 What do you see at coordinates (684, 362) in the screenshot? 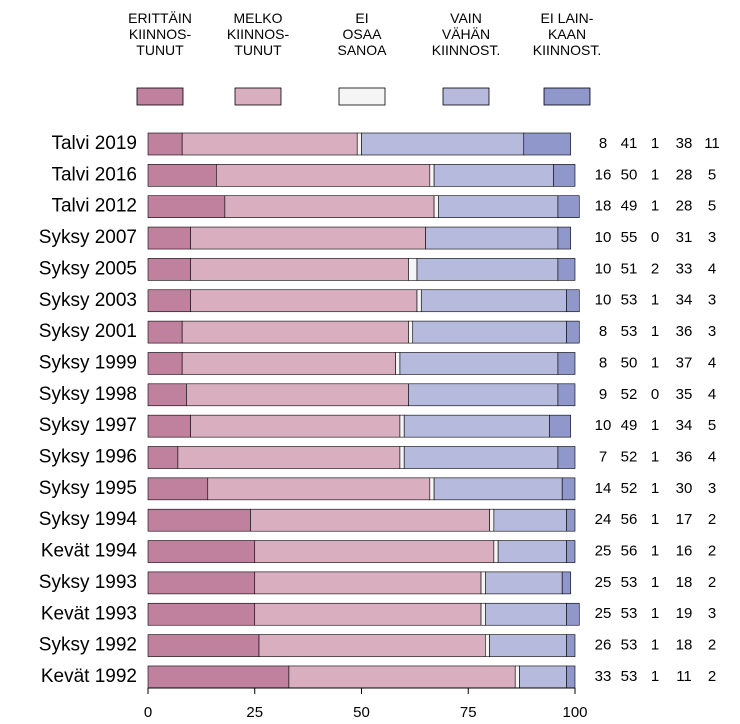
I see `value-label: 37` at bounding box center [684, 362].